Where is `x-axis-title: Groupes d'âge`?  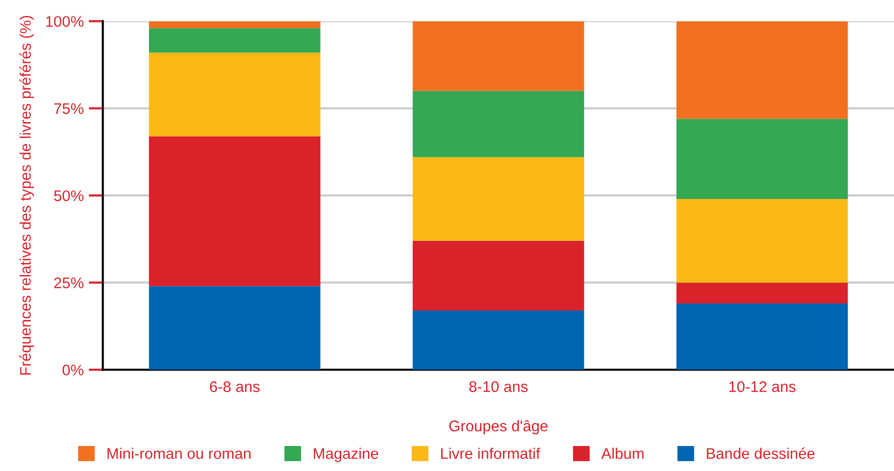
x-axis-title: Groupes d'âge is located at coordinates (498, 427).